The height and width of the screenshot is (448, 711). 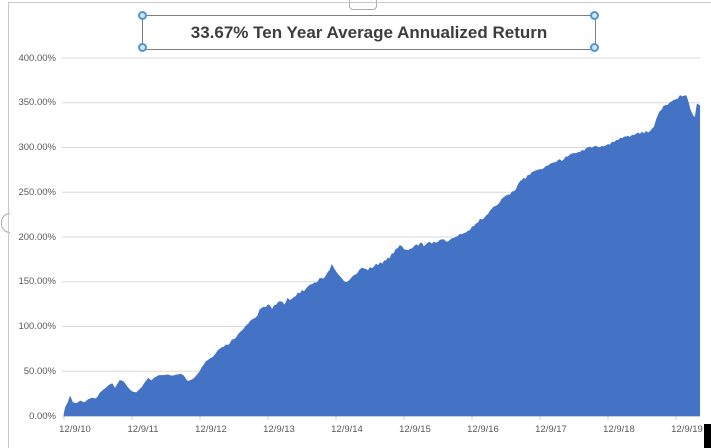 What do you see at coordinates (687, 429) in the screenshot?
I see `x-axis-label: 12/9/19` at bounding box center [687, 429].